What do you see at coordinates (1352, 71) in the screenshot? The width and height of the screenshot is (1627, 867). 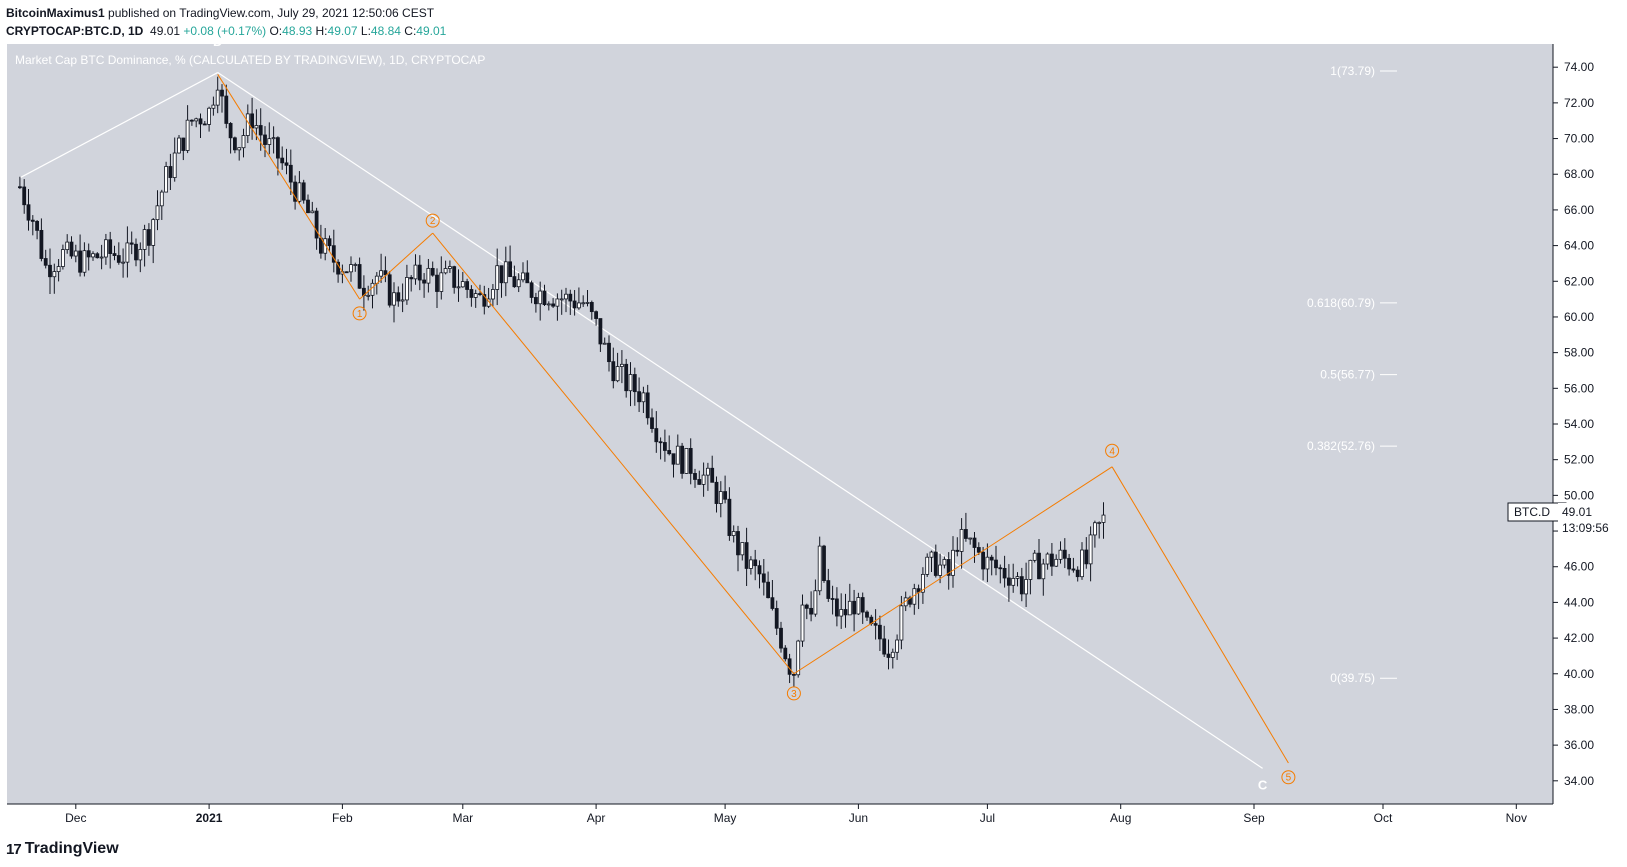 I see `fib-label: 1(73.79)` at bounding box center [1352, 71].